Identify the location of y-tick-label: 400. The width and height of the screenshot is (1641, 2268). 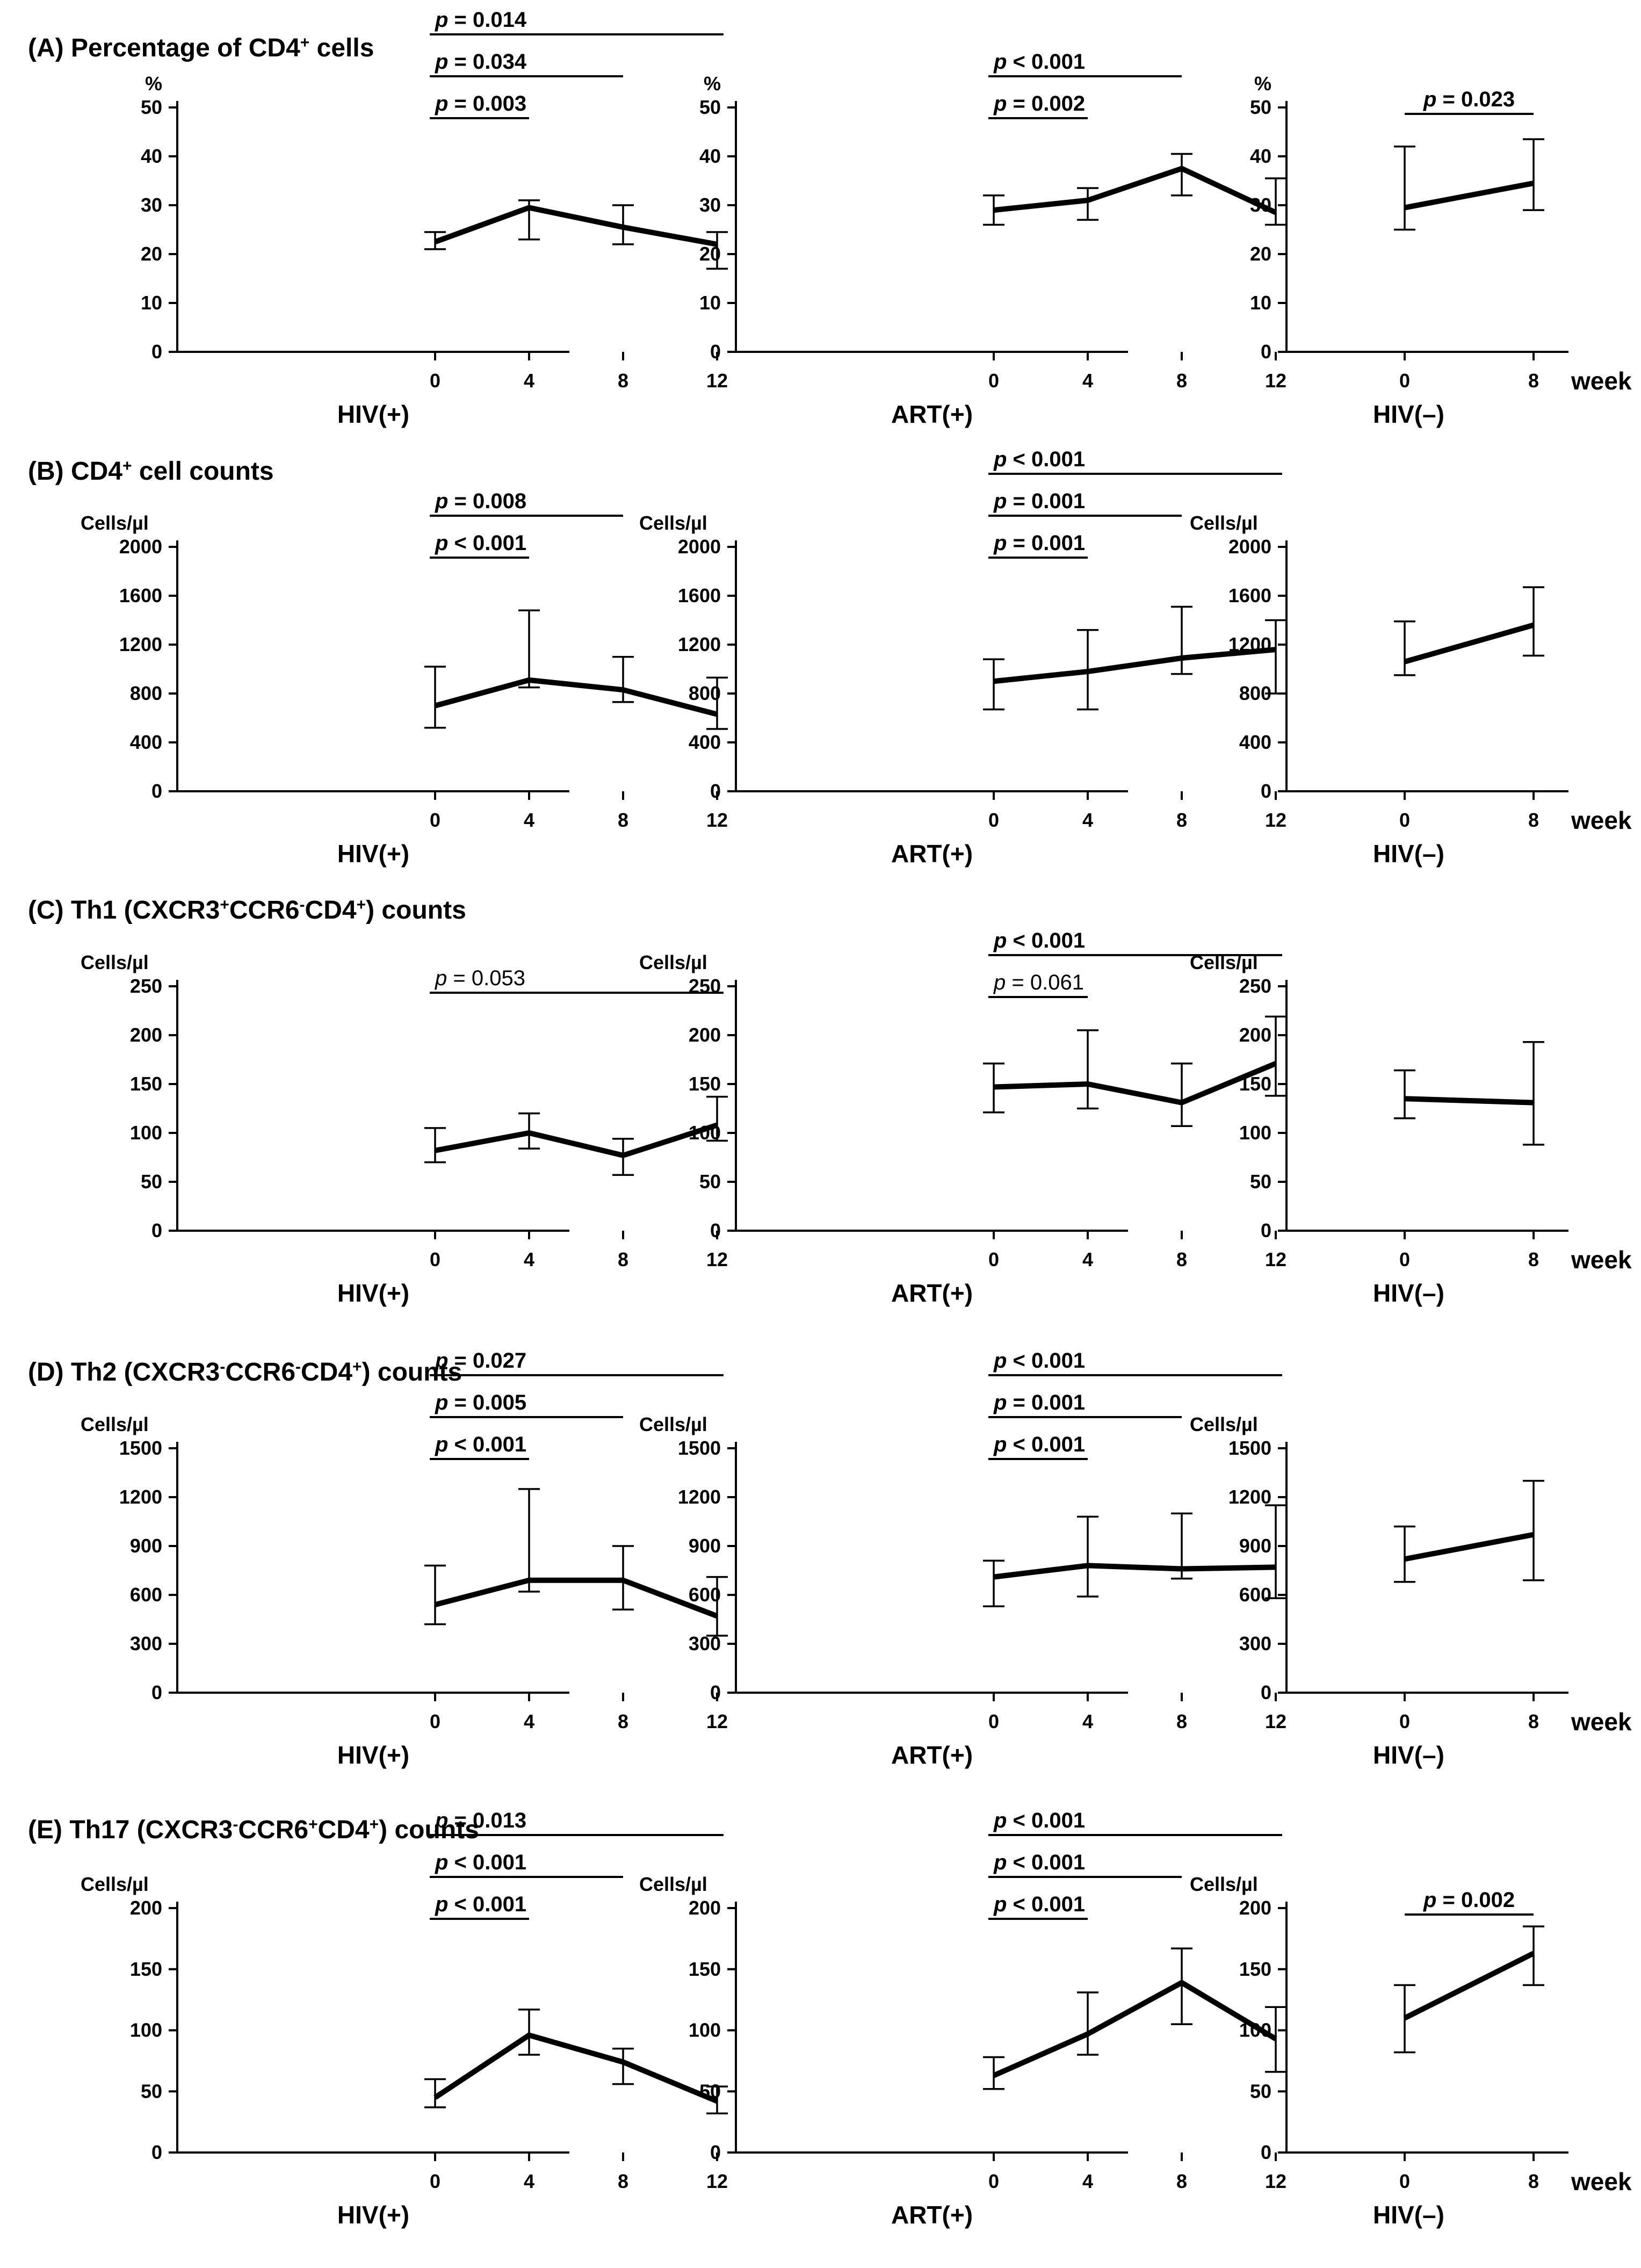
(705, 742).